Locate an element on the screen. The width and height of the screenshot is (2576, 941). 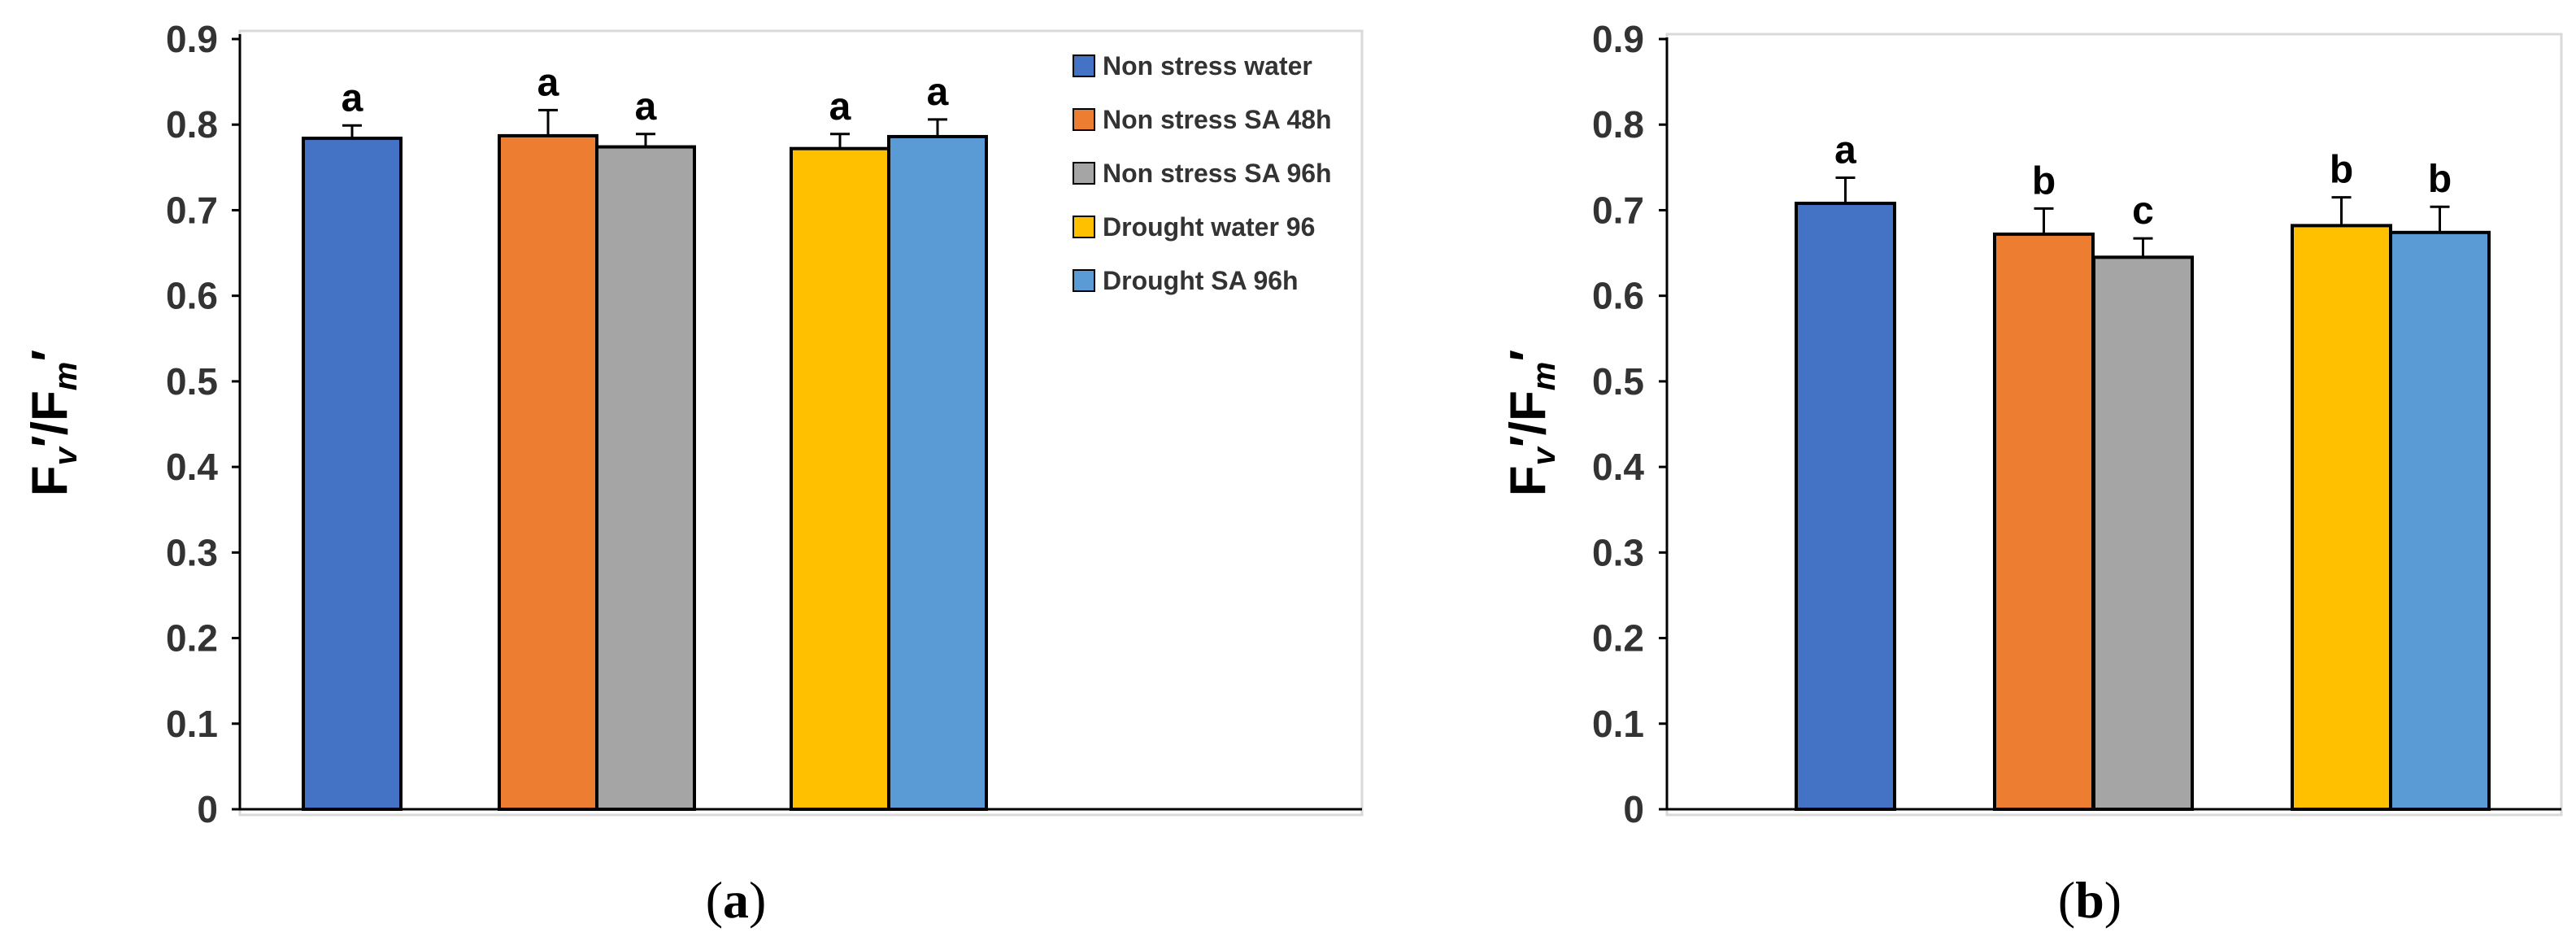
panel-b-y-axis-label: Fv′/Fm′ is located at coordinates (1531, 424).